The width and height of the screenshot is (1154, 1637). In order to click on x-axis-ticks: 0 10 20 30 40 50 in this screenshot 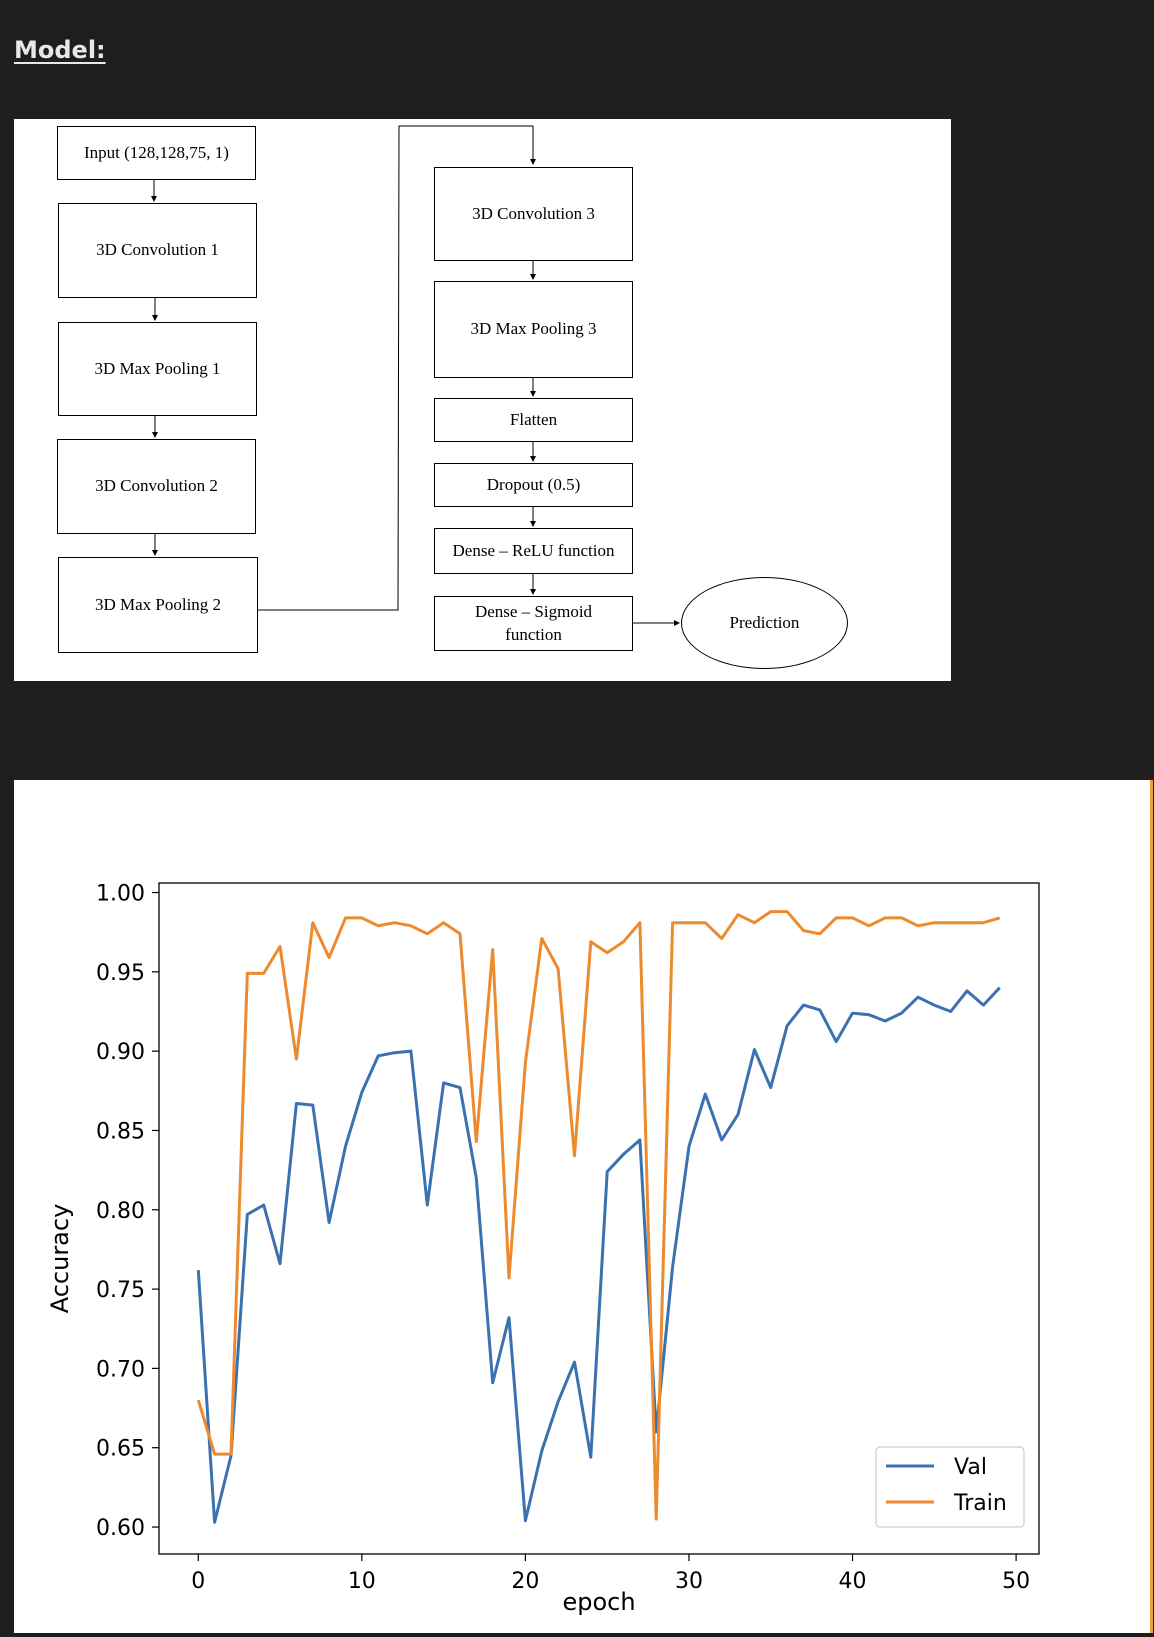, I will do `click(610, 1574)`.